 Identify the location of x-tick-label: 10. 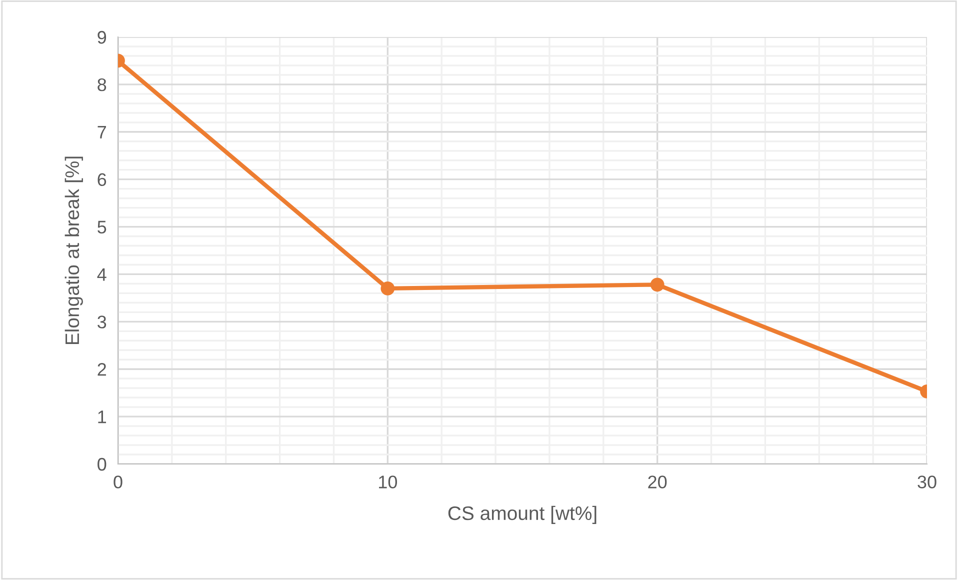
(388, 482).